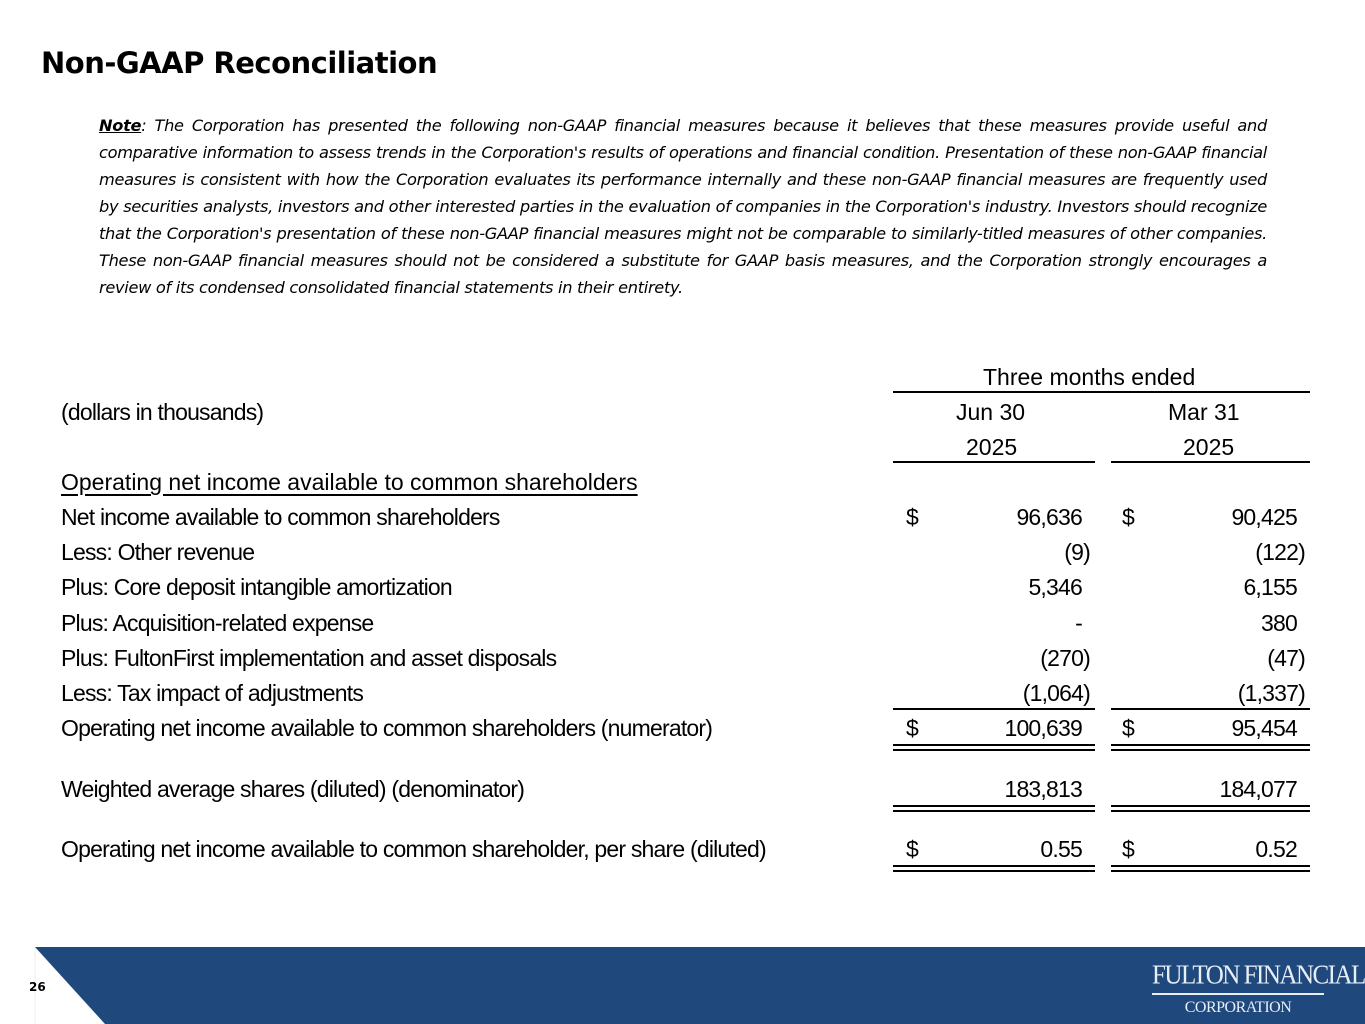  What do you see at coordinates (239, 63) in the screenshot?
I see `page-title: Non-GAAP Reconciliation` at bounding box center [239, 63].